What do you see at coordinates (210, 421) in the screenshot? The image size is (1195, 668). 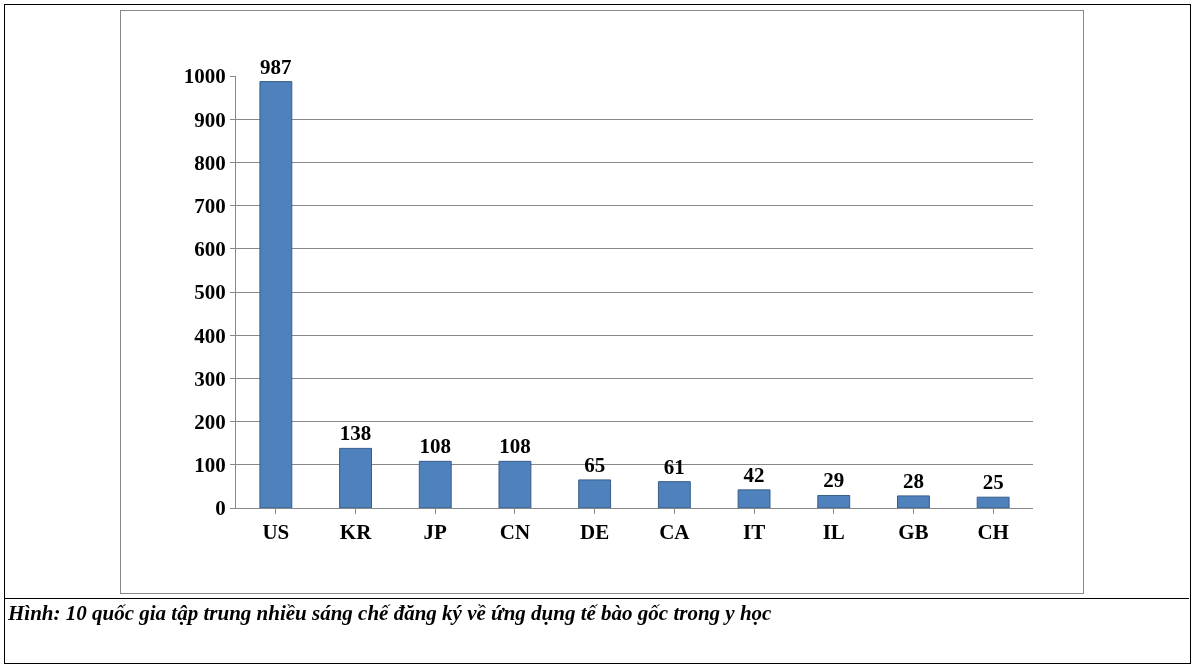 I see `y-tick-label: 200` at bounding box center [210, 421].